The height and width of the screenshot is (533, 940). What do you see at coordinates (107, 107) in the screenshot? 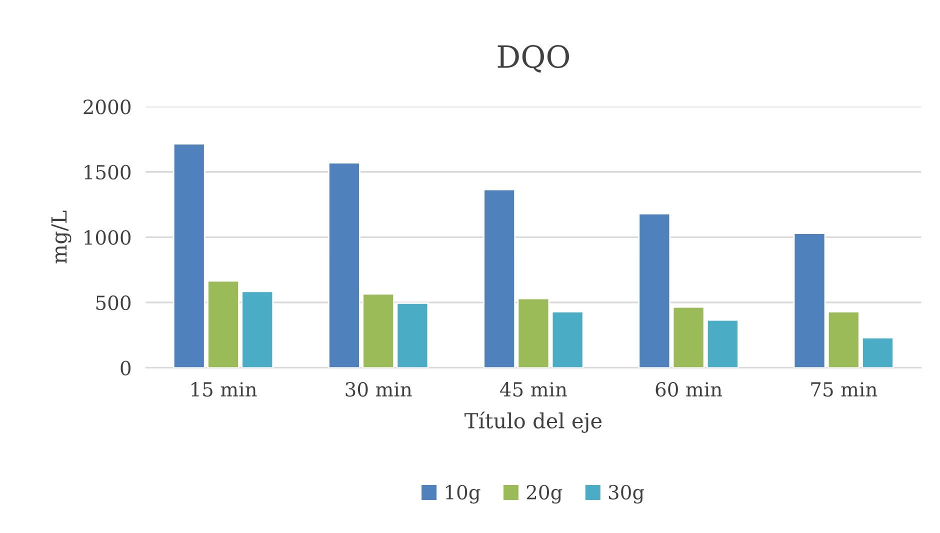
I see `y-tick-label: 2000` at bounding box center [107, 107].